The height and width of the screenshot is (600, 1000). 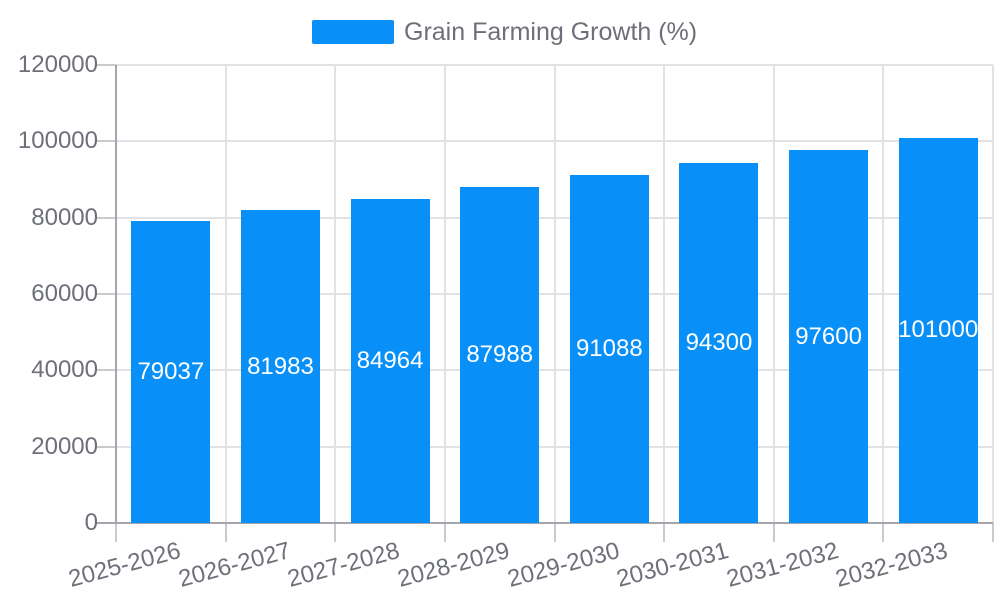 I want to click on x-axis-category-label: 2032-2033, so click(x=892, y=565).